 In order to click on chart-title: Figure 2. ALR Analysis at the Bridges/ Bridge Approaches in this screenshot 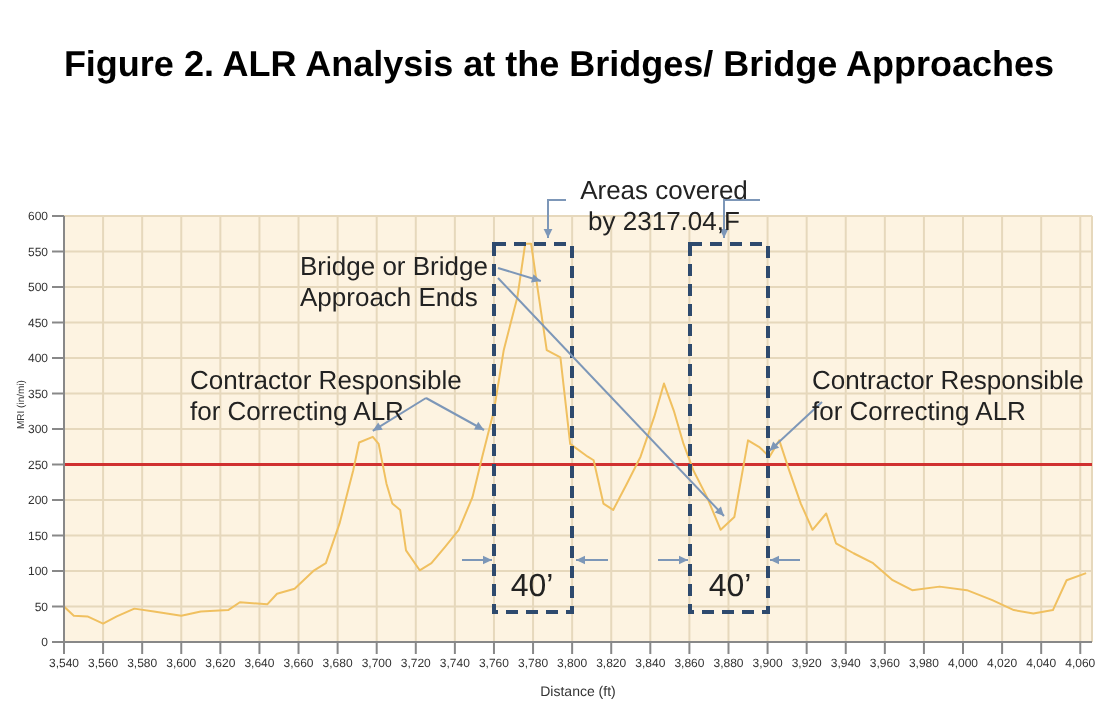, I will do `click(559, 64)`.